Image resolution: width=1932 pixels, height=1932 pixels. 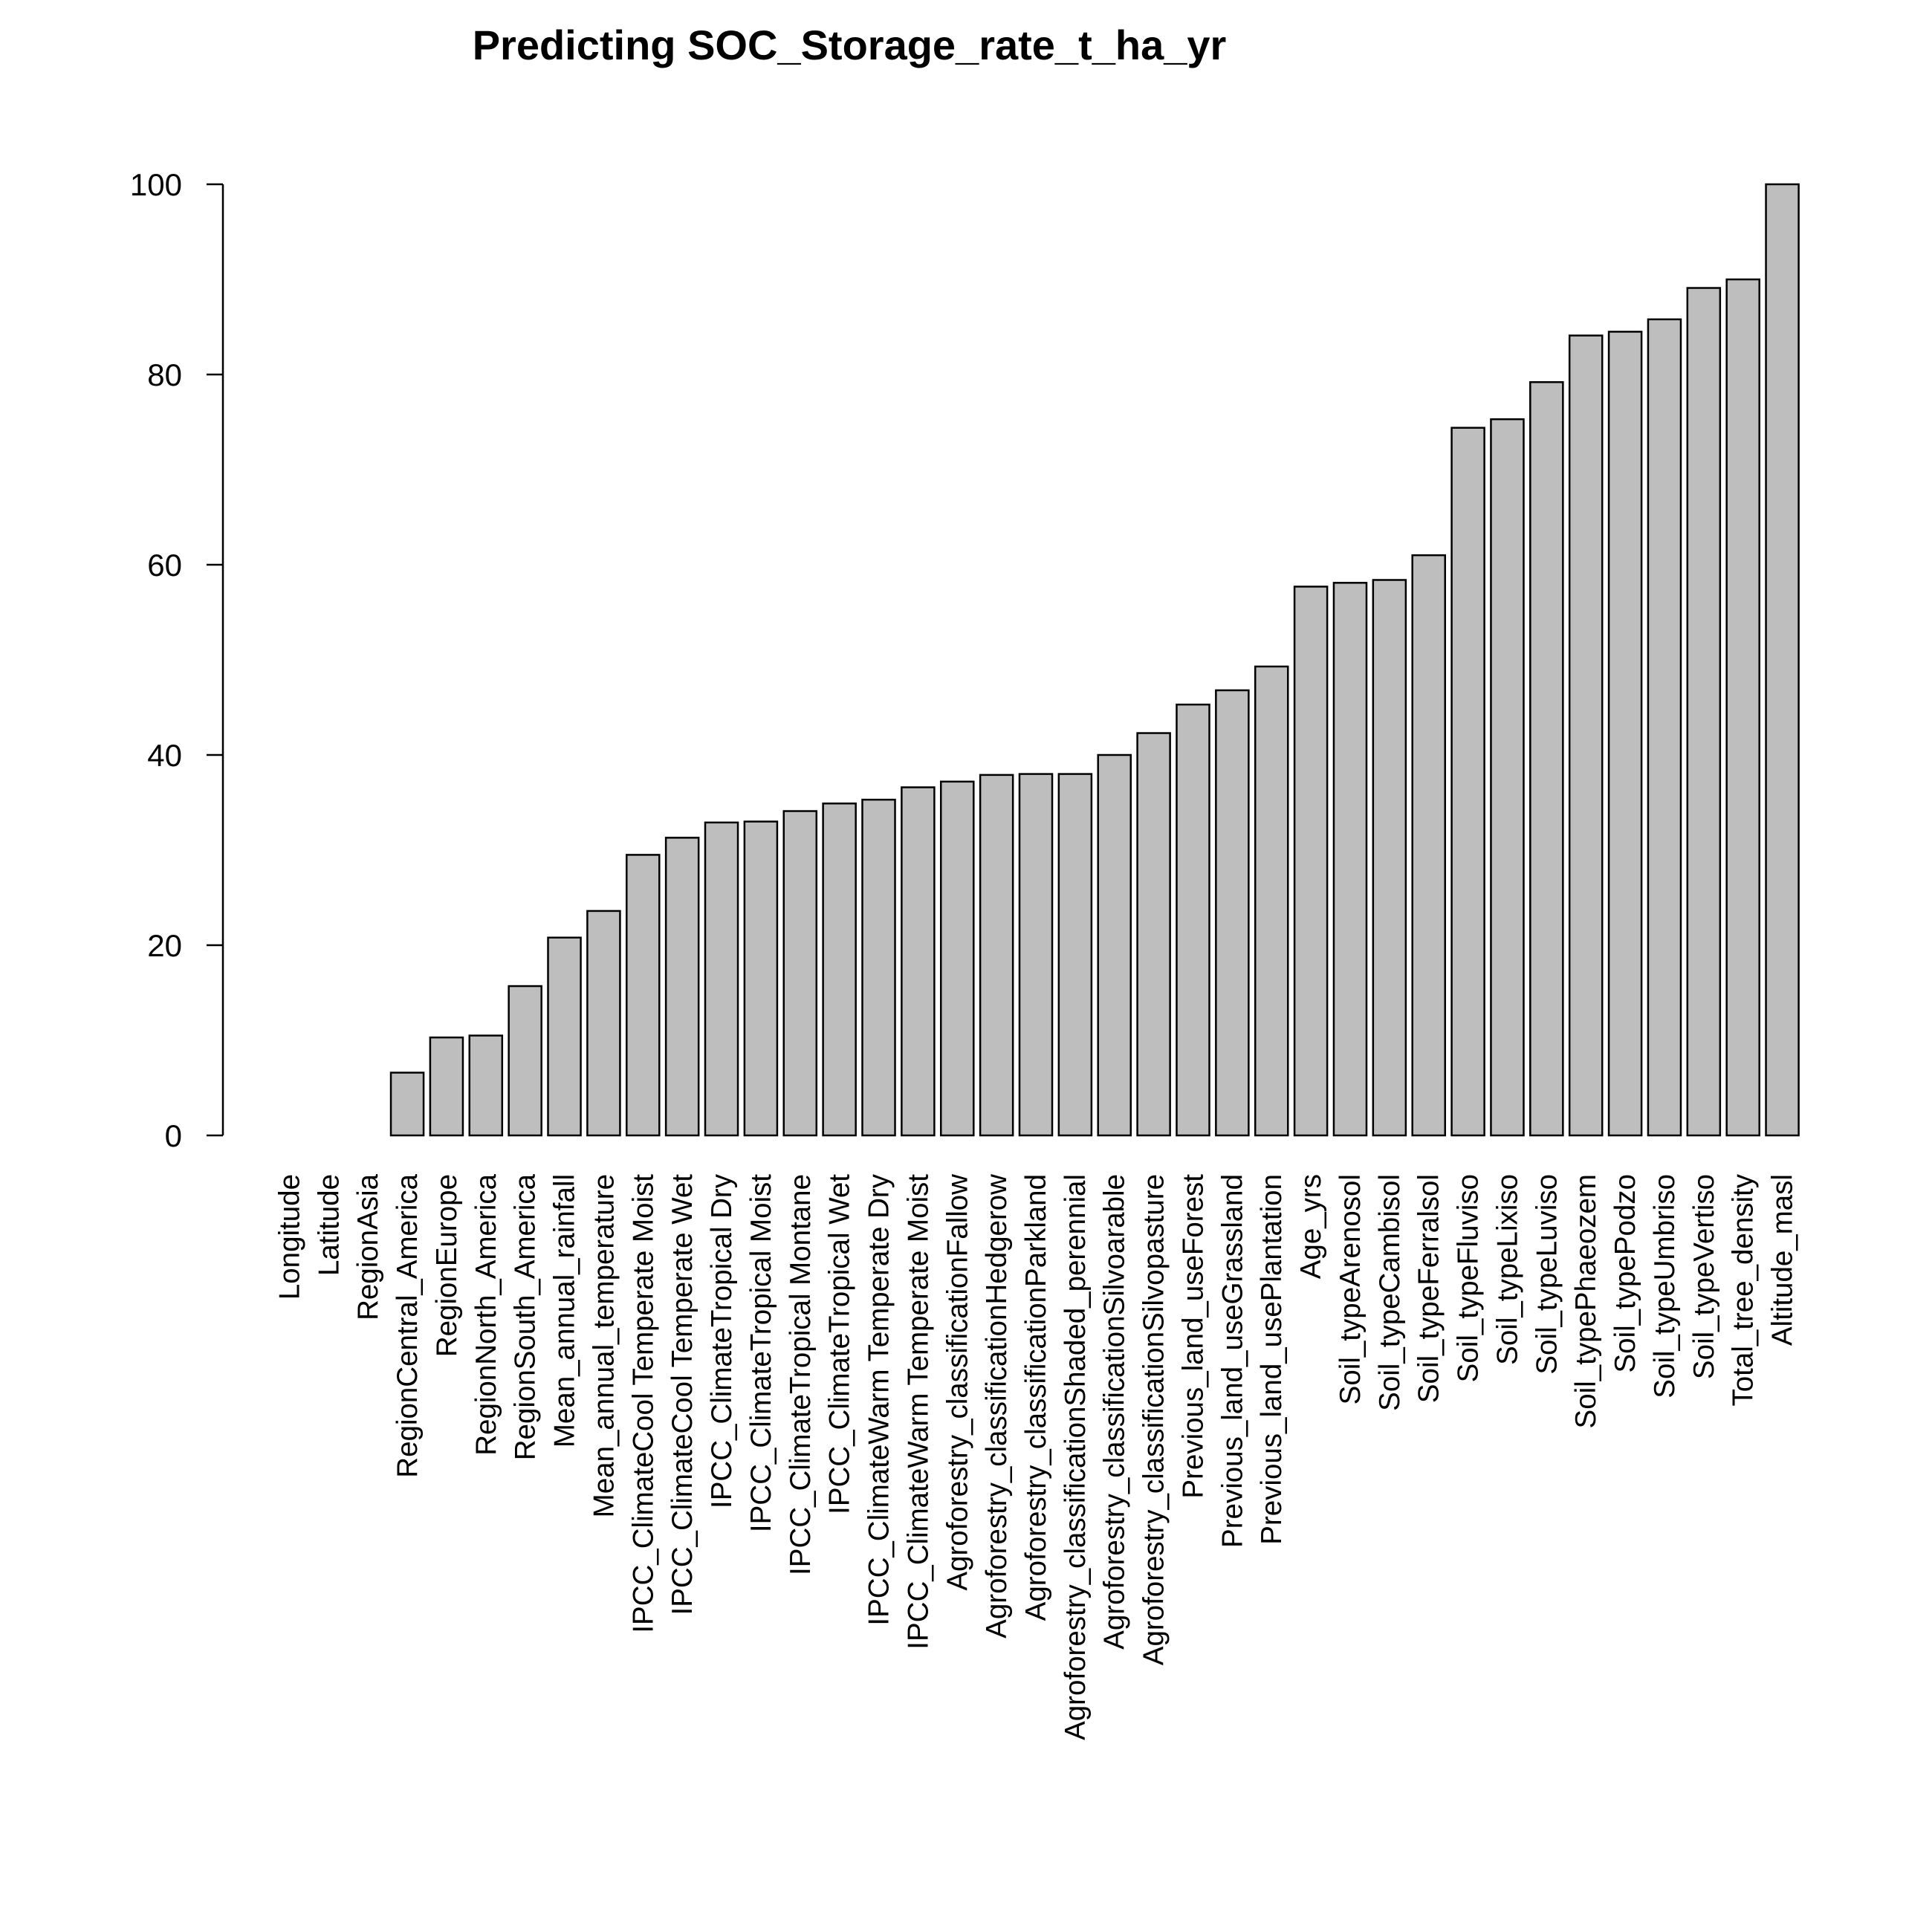 What do you see at coordinates (879, 1399) in the screenshot?
I see `x-tick-label: IPCC_ClimateWarm Temperate Dry` at bounding box center [879, 1399].